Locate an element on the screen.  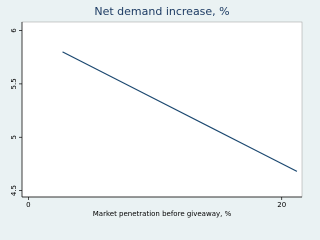
chart-title: Net demand increase, % is located at coordinates (161, 11).